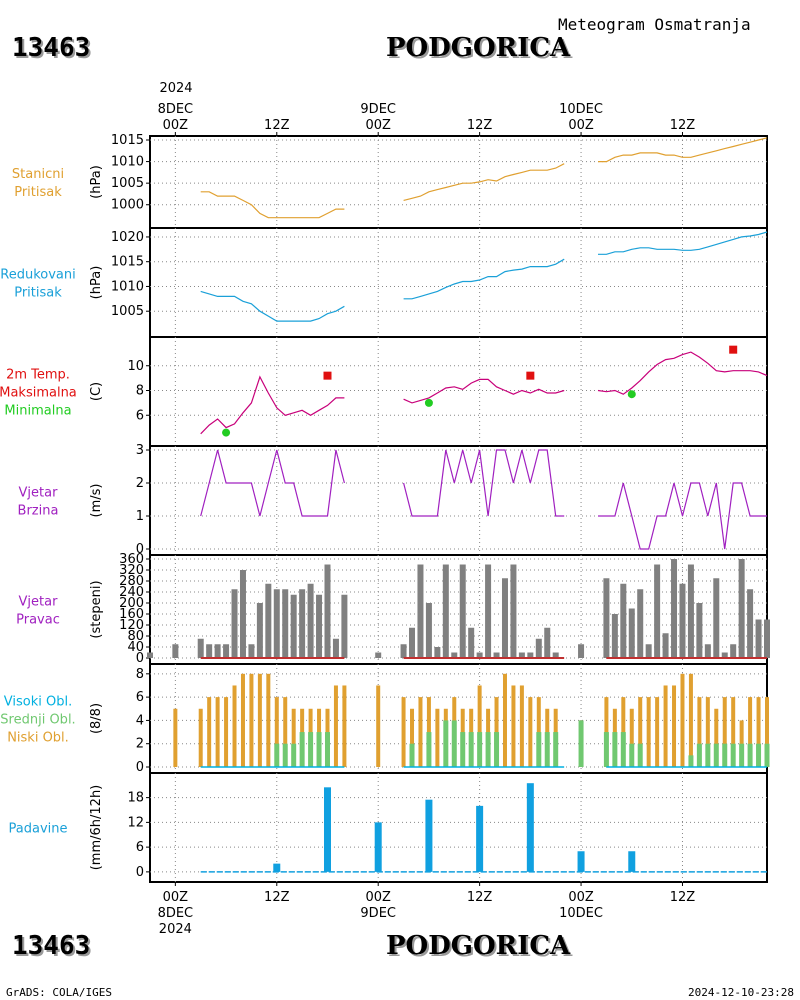  Describe the element at coordinates (127, 162) in the screenshot. I see `y-tick-label: 1010` at that location.